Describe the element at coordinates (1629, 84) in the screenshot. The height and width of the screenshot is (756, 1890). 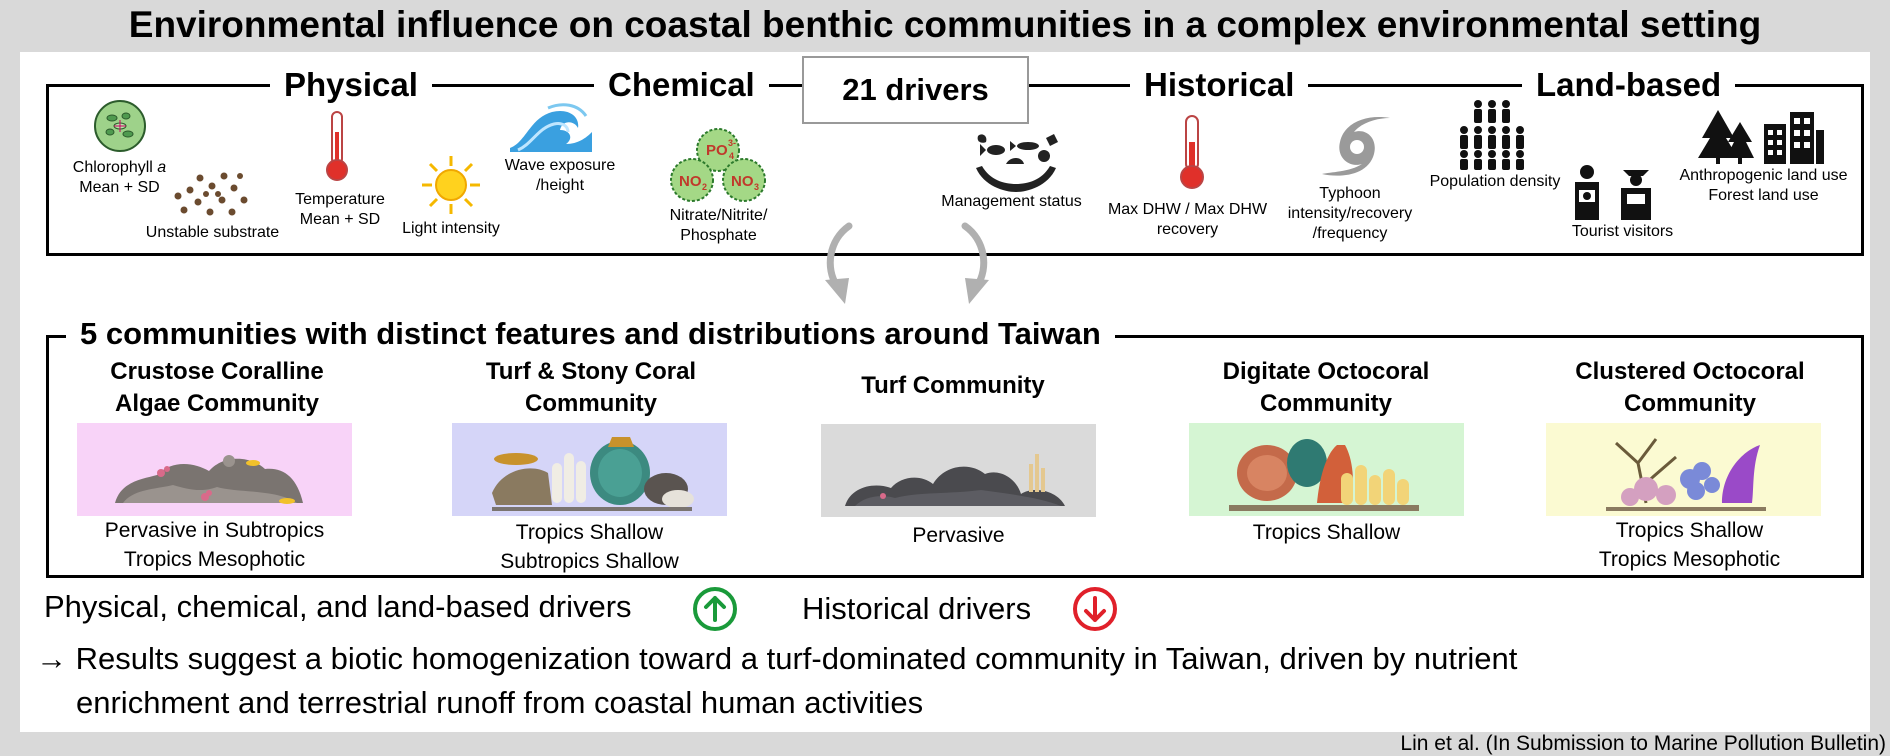
I see `category-land-based: Land-based` at that location.